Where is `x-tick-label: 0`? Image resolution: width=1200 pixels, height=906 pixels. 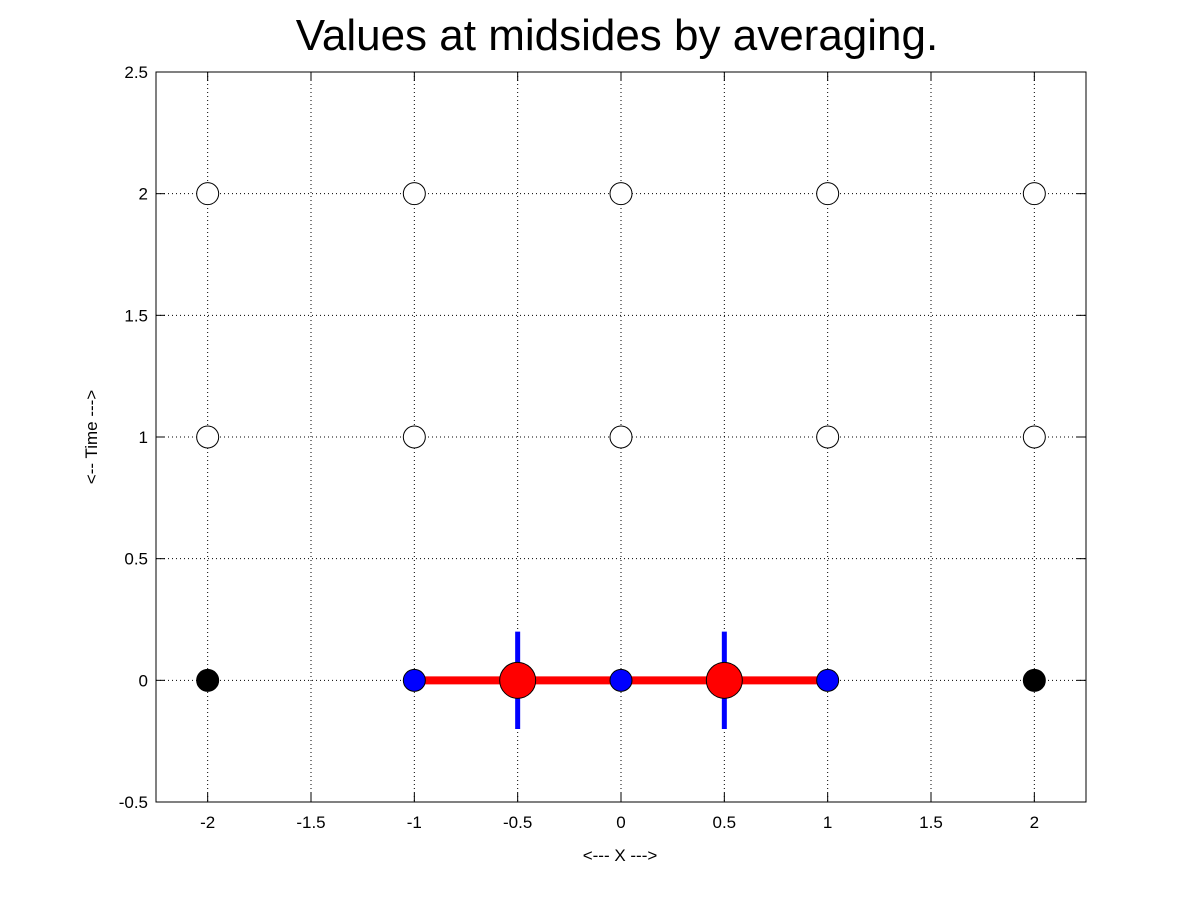 x-tick-label: 0 is located at coordinates (620, 822).